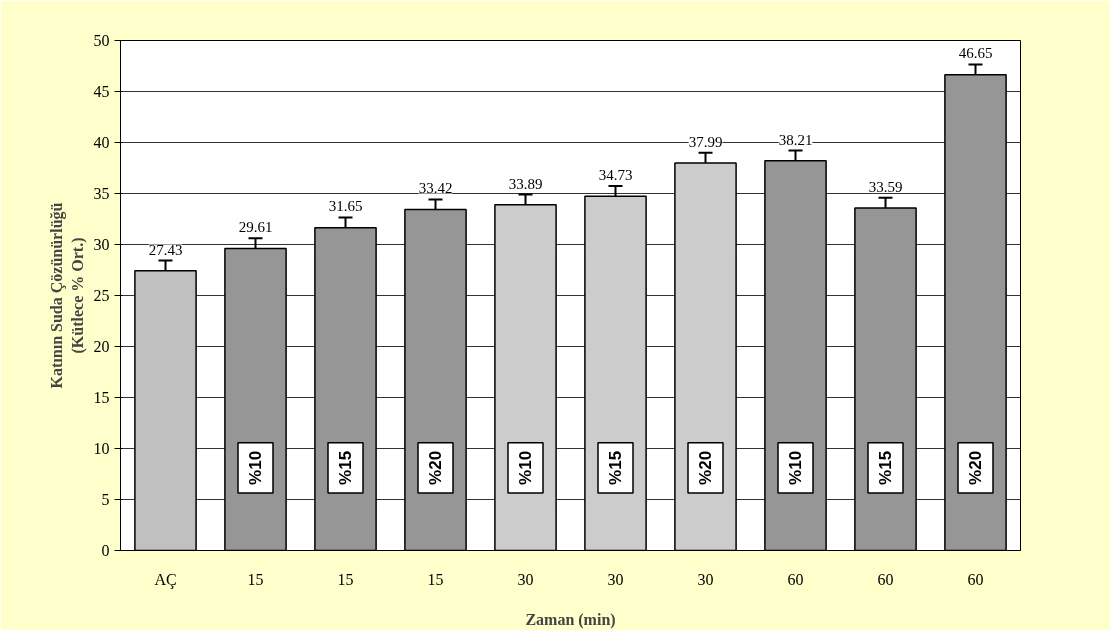 The image size is (1115, 634). What do you see at coordinates (795, 139) in the screenshot?
I see `data-label: 38.21` at bounding box center [795, 139].